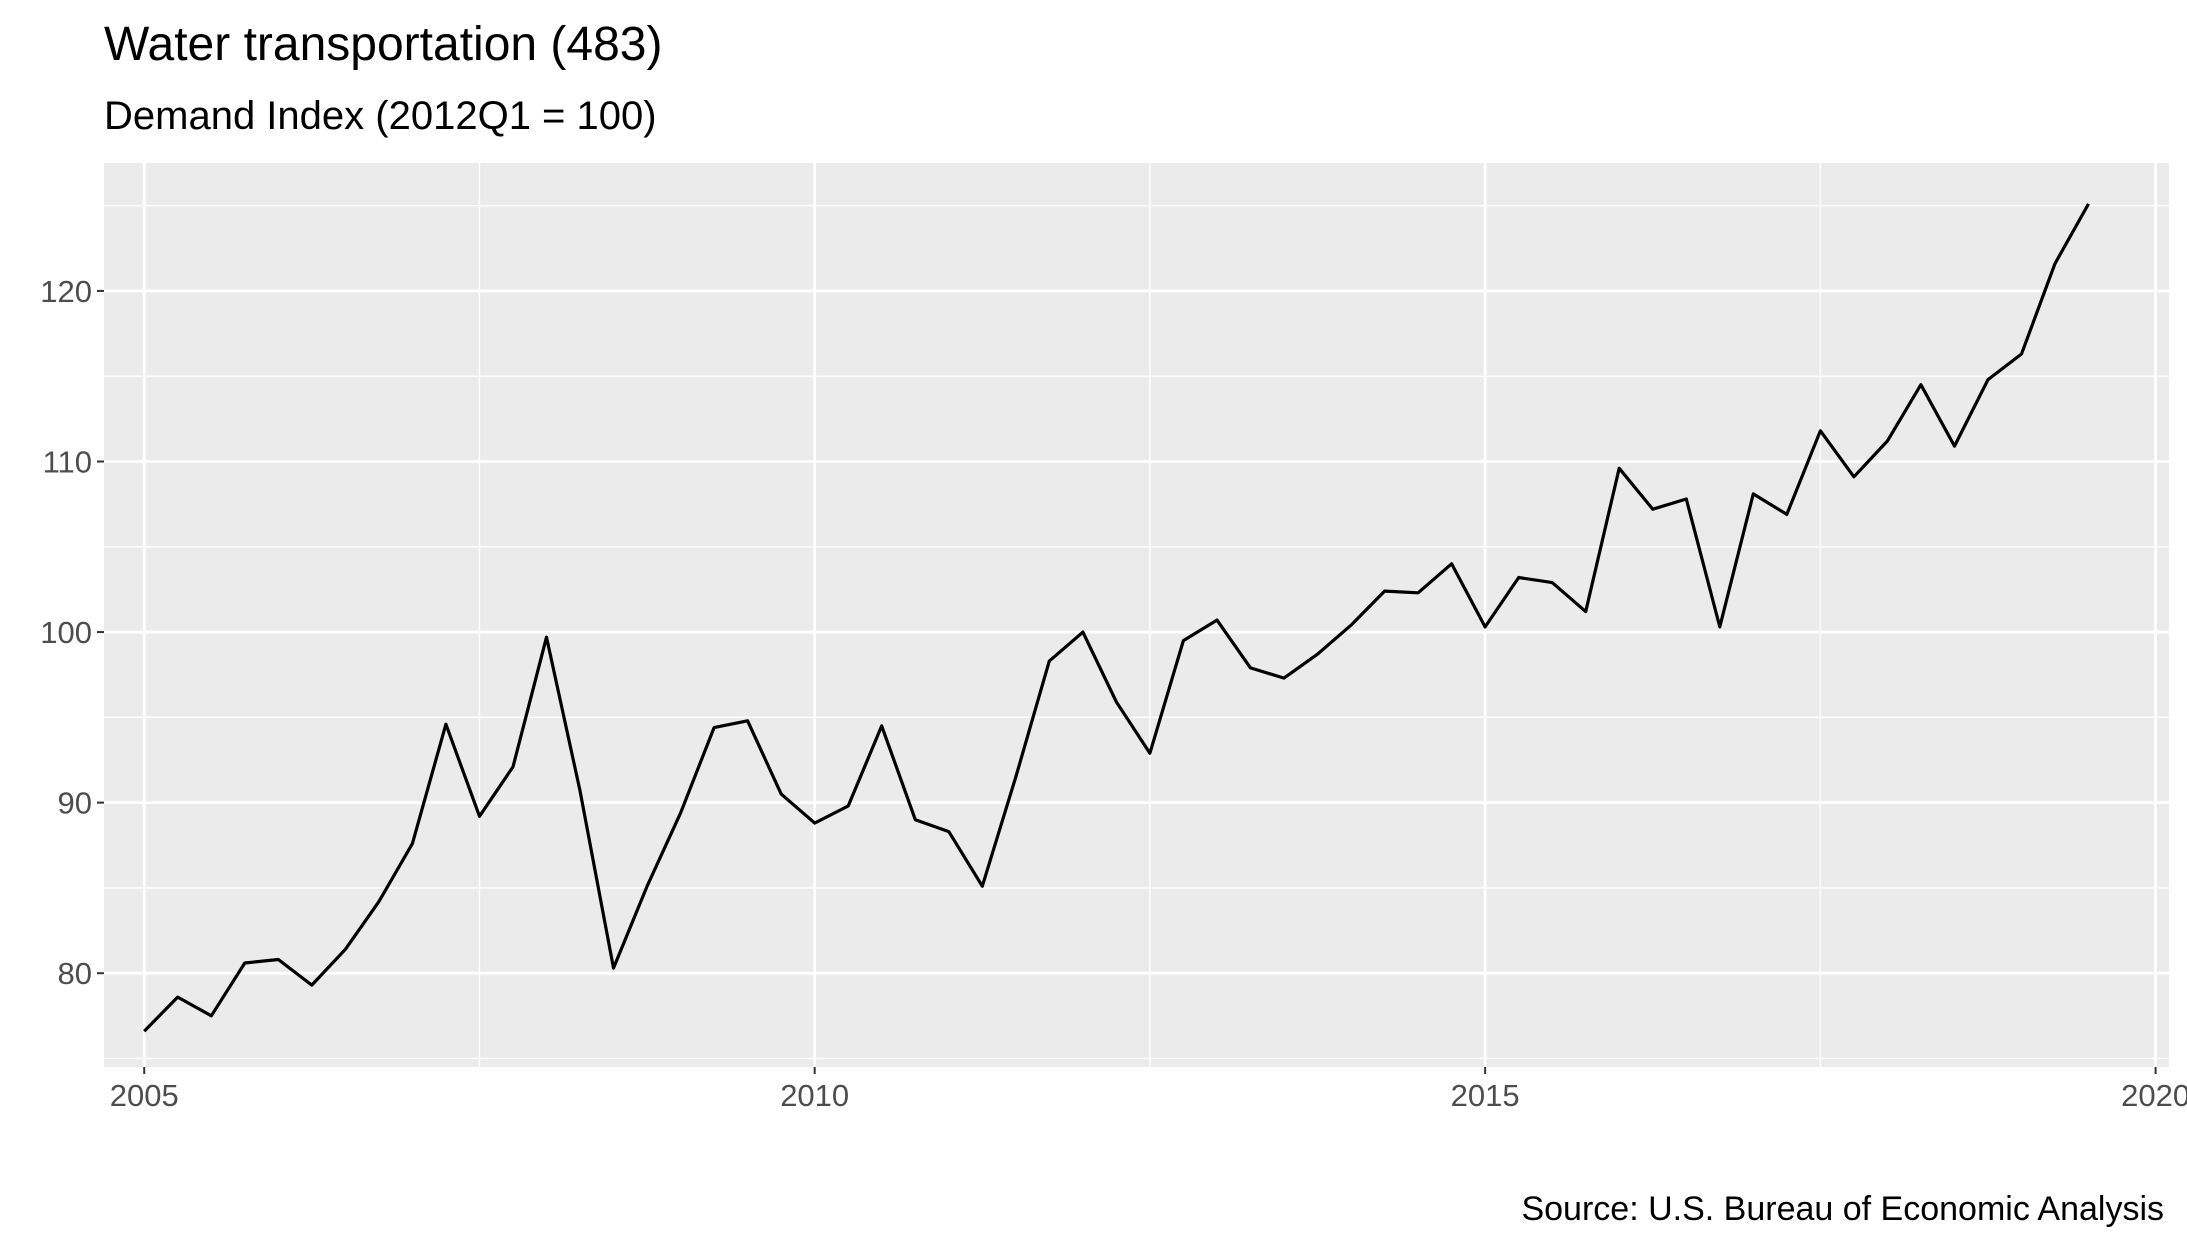 Image resolution: width=2187 pixels, height=1250 pixels. What do you see at coordinates (814, 1095) in the screenshot?
I see `x-tick-label: 2010` at bounding box center [814, 1095].